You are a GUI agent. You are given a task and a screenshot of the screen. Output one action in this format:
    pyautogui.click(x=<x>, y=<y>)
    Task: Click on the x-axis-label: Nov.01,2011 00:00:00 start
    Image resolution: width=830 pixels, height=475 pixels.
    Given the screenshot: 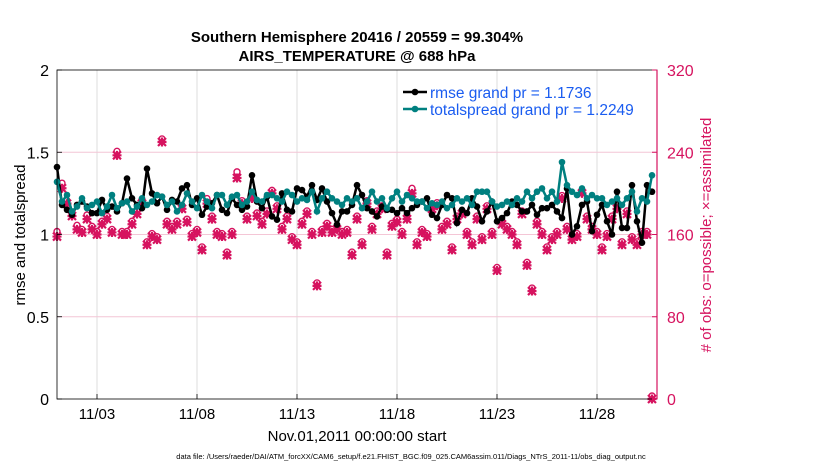 What is the action you would take?
    pyautogui.click(x=358, y=436)
    